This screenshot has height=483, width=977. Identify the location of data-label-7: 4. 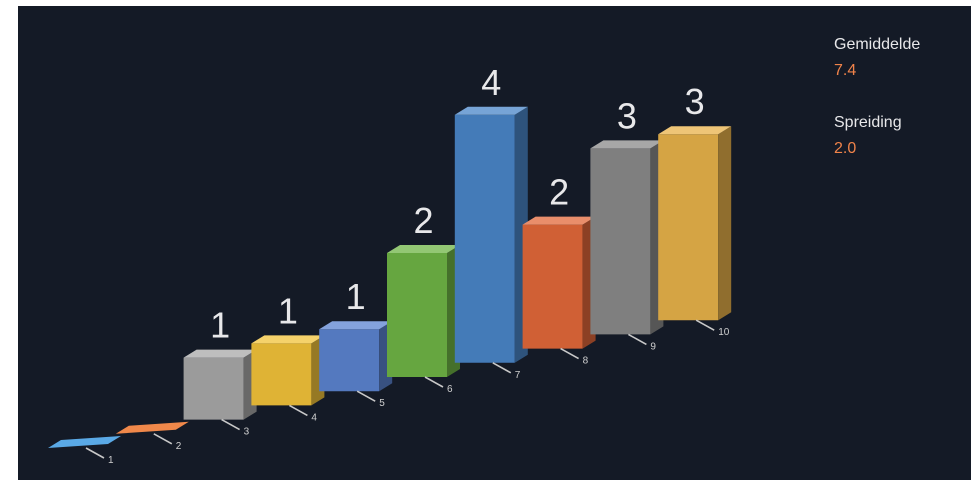
(491, 82).